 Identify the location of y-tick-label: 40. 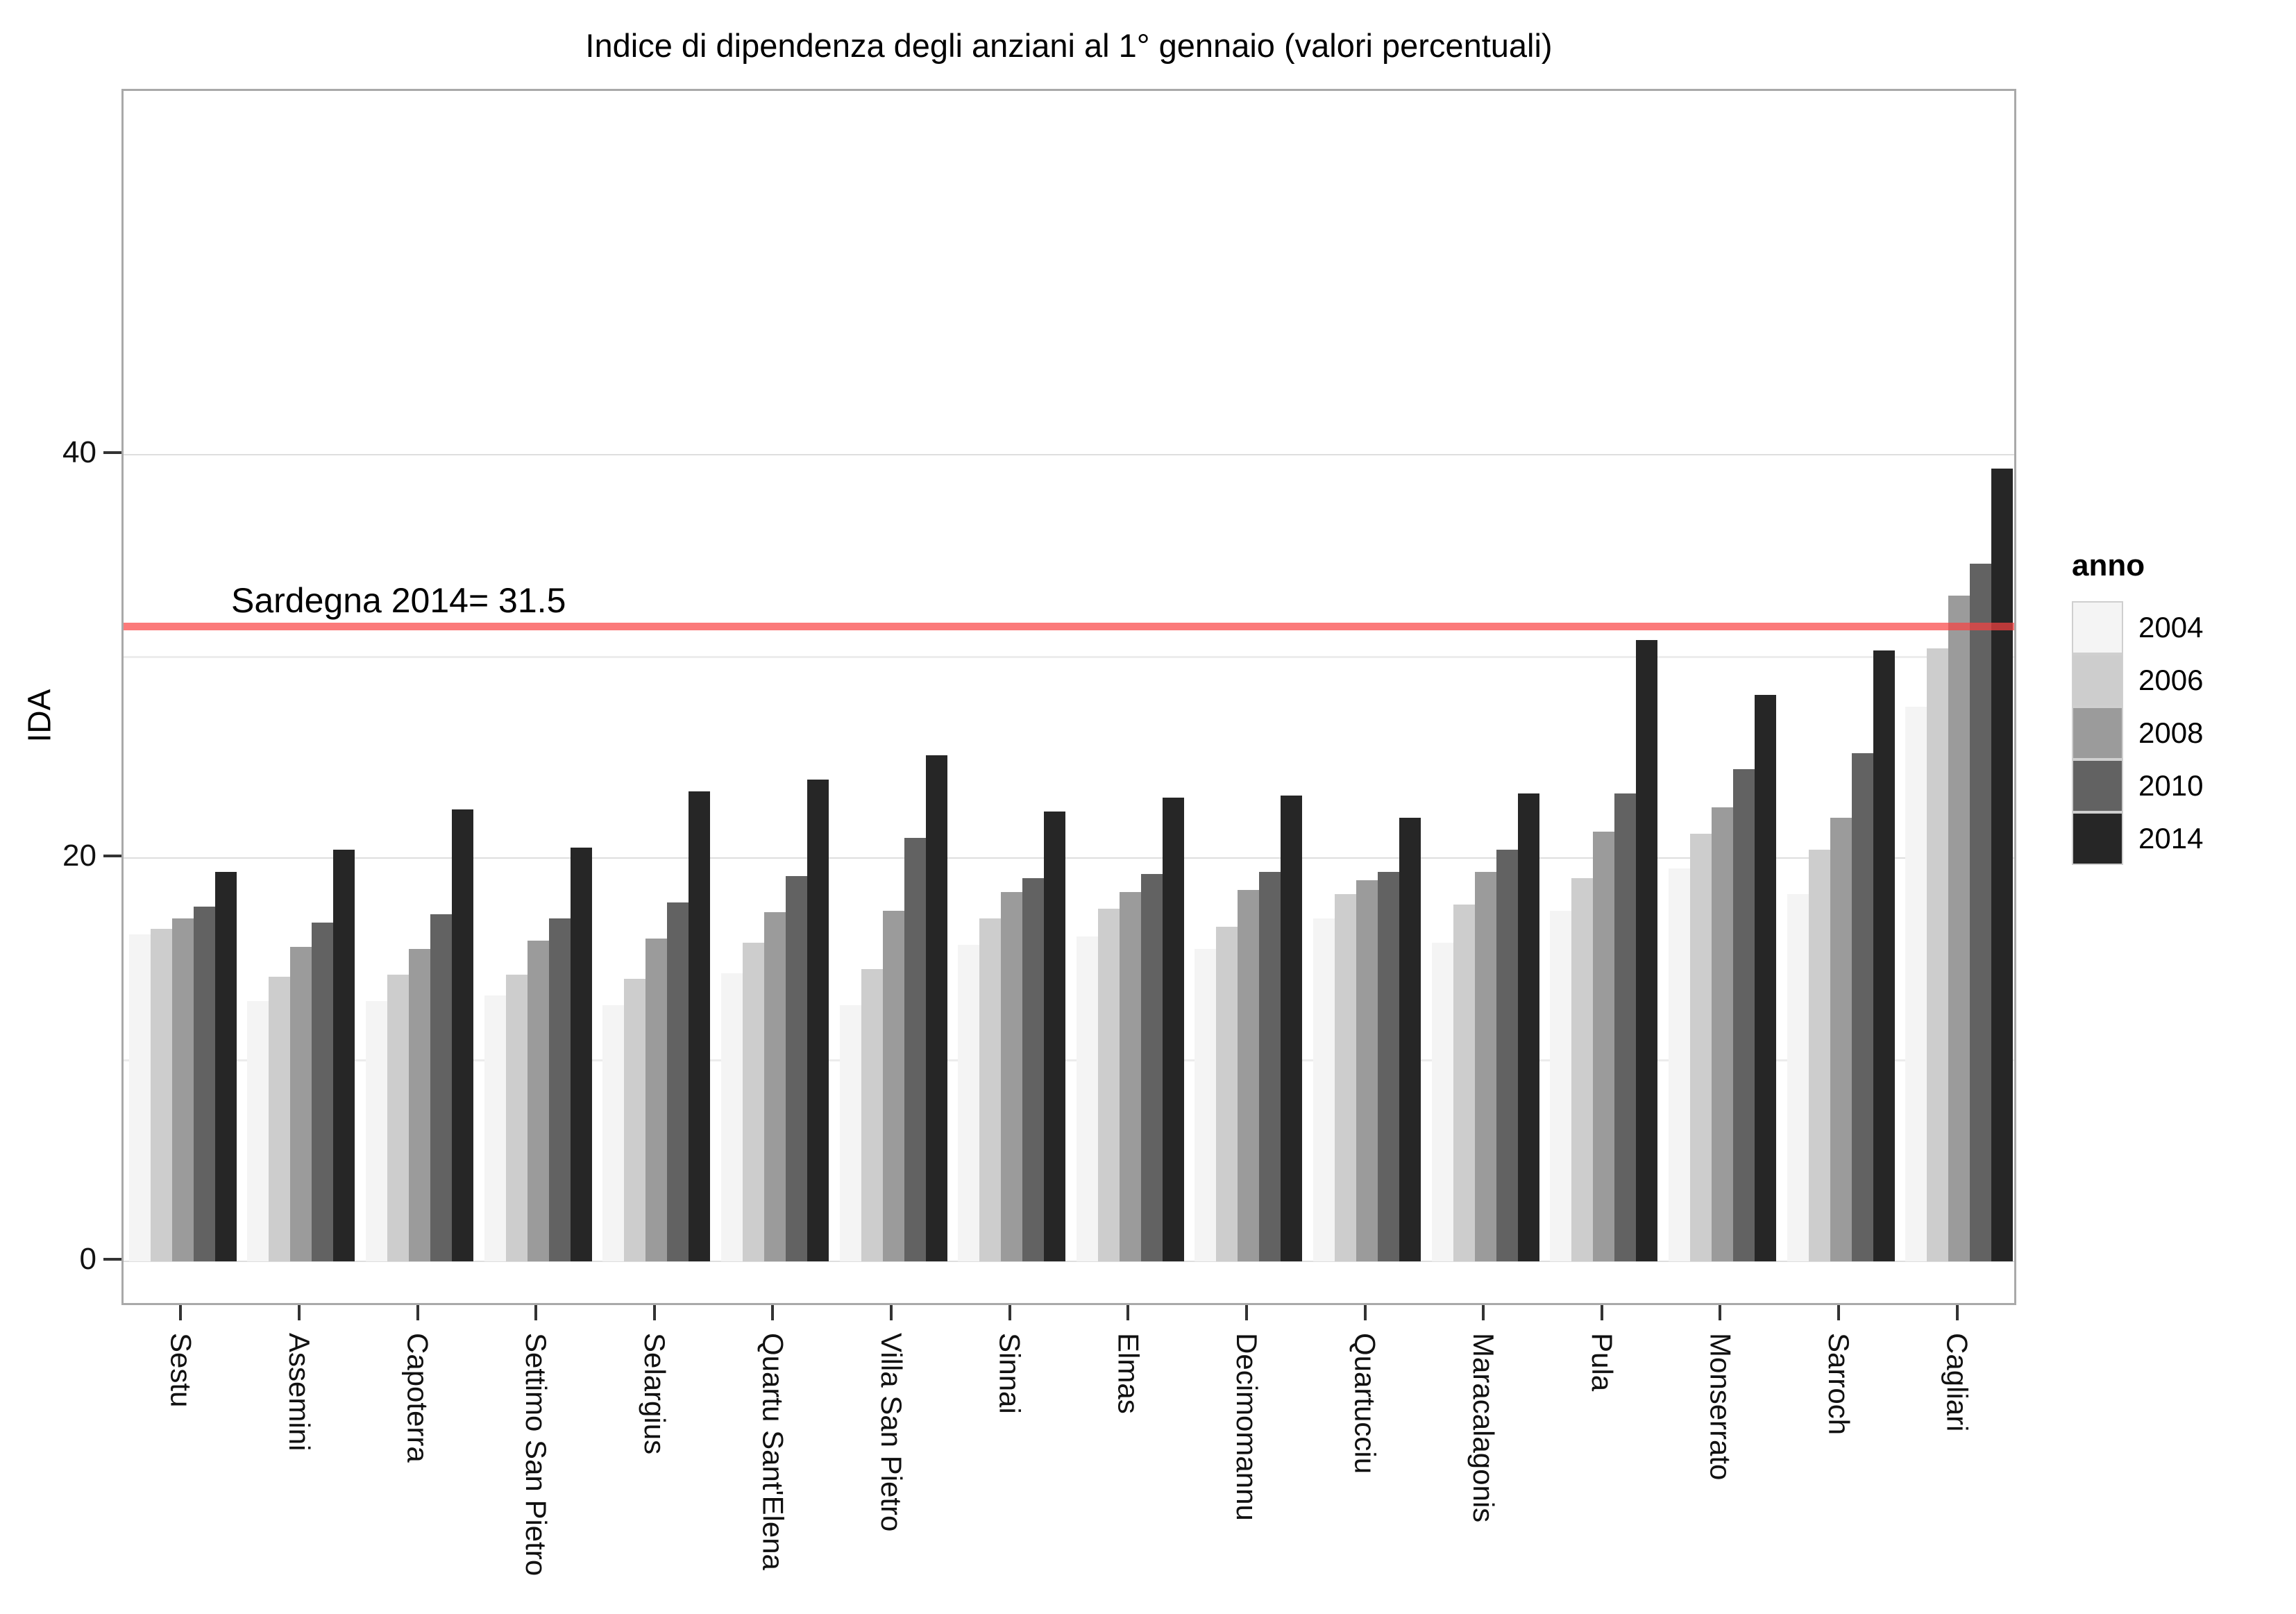
(79, 452).